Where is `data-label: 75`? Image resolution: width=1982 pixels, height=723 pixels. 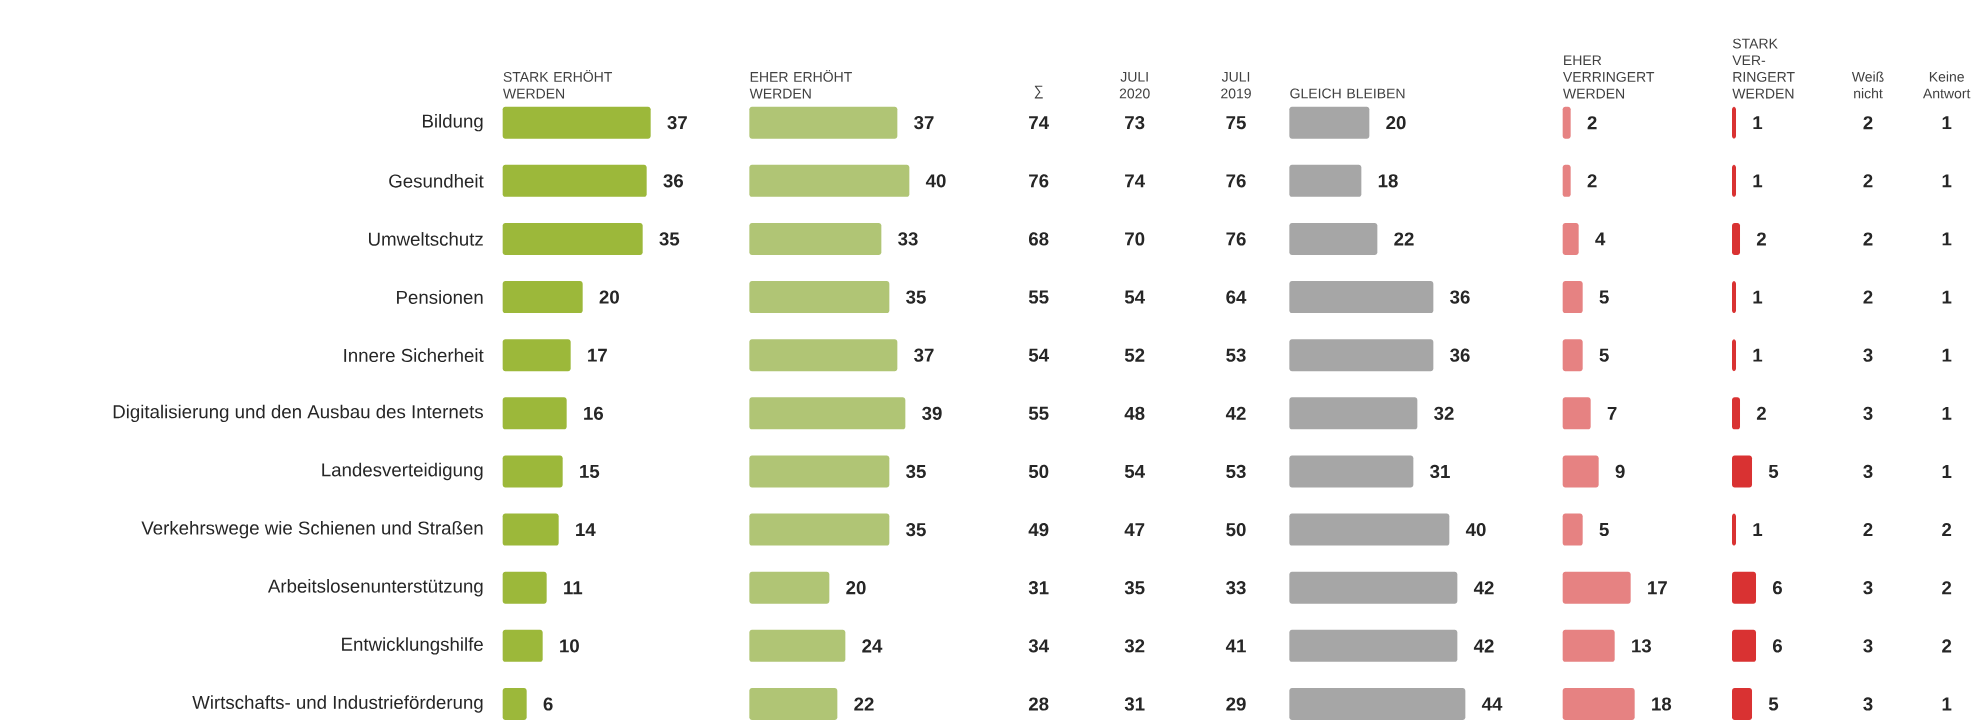 data-label: 75 is located at coordinates (1236, 123).